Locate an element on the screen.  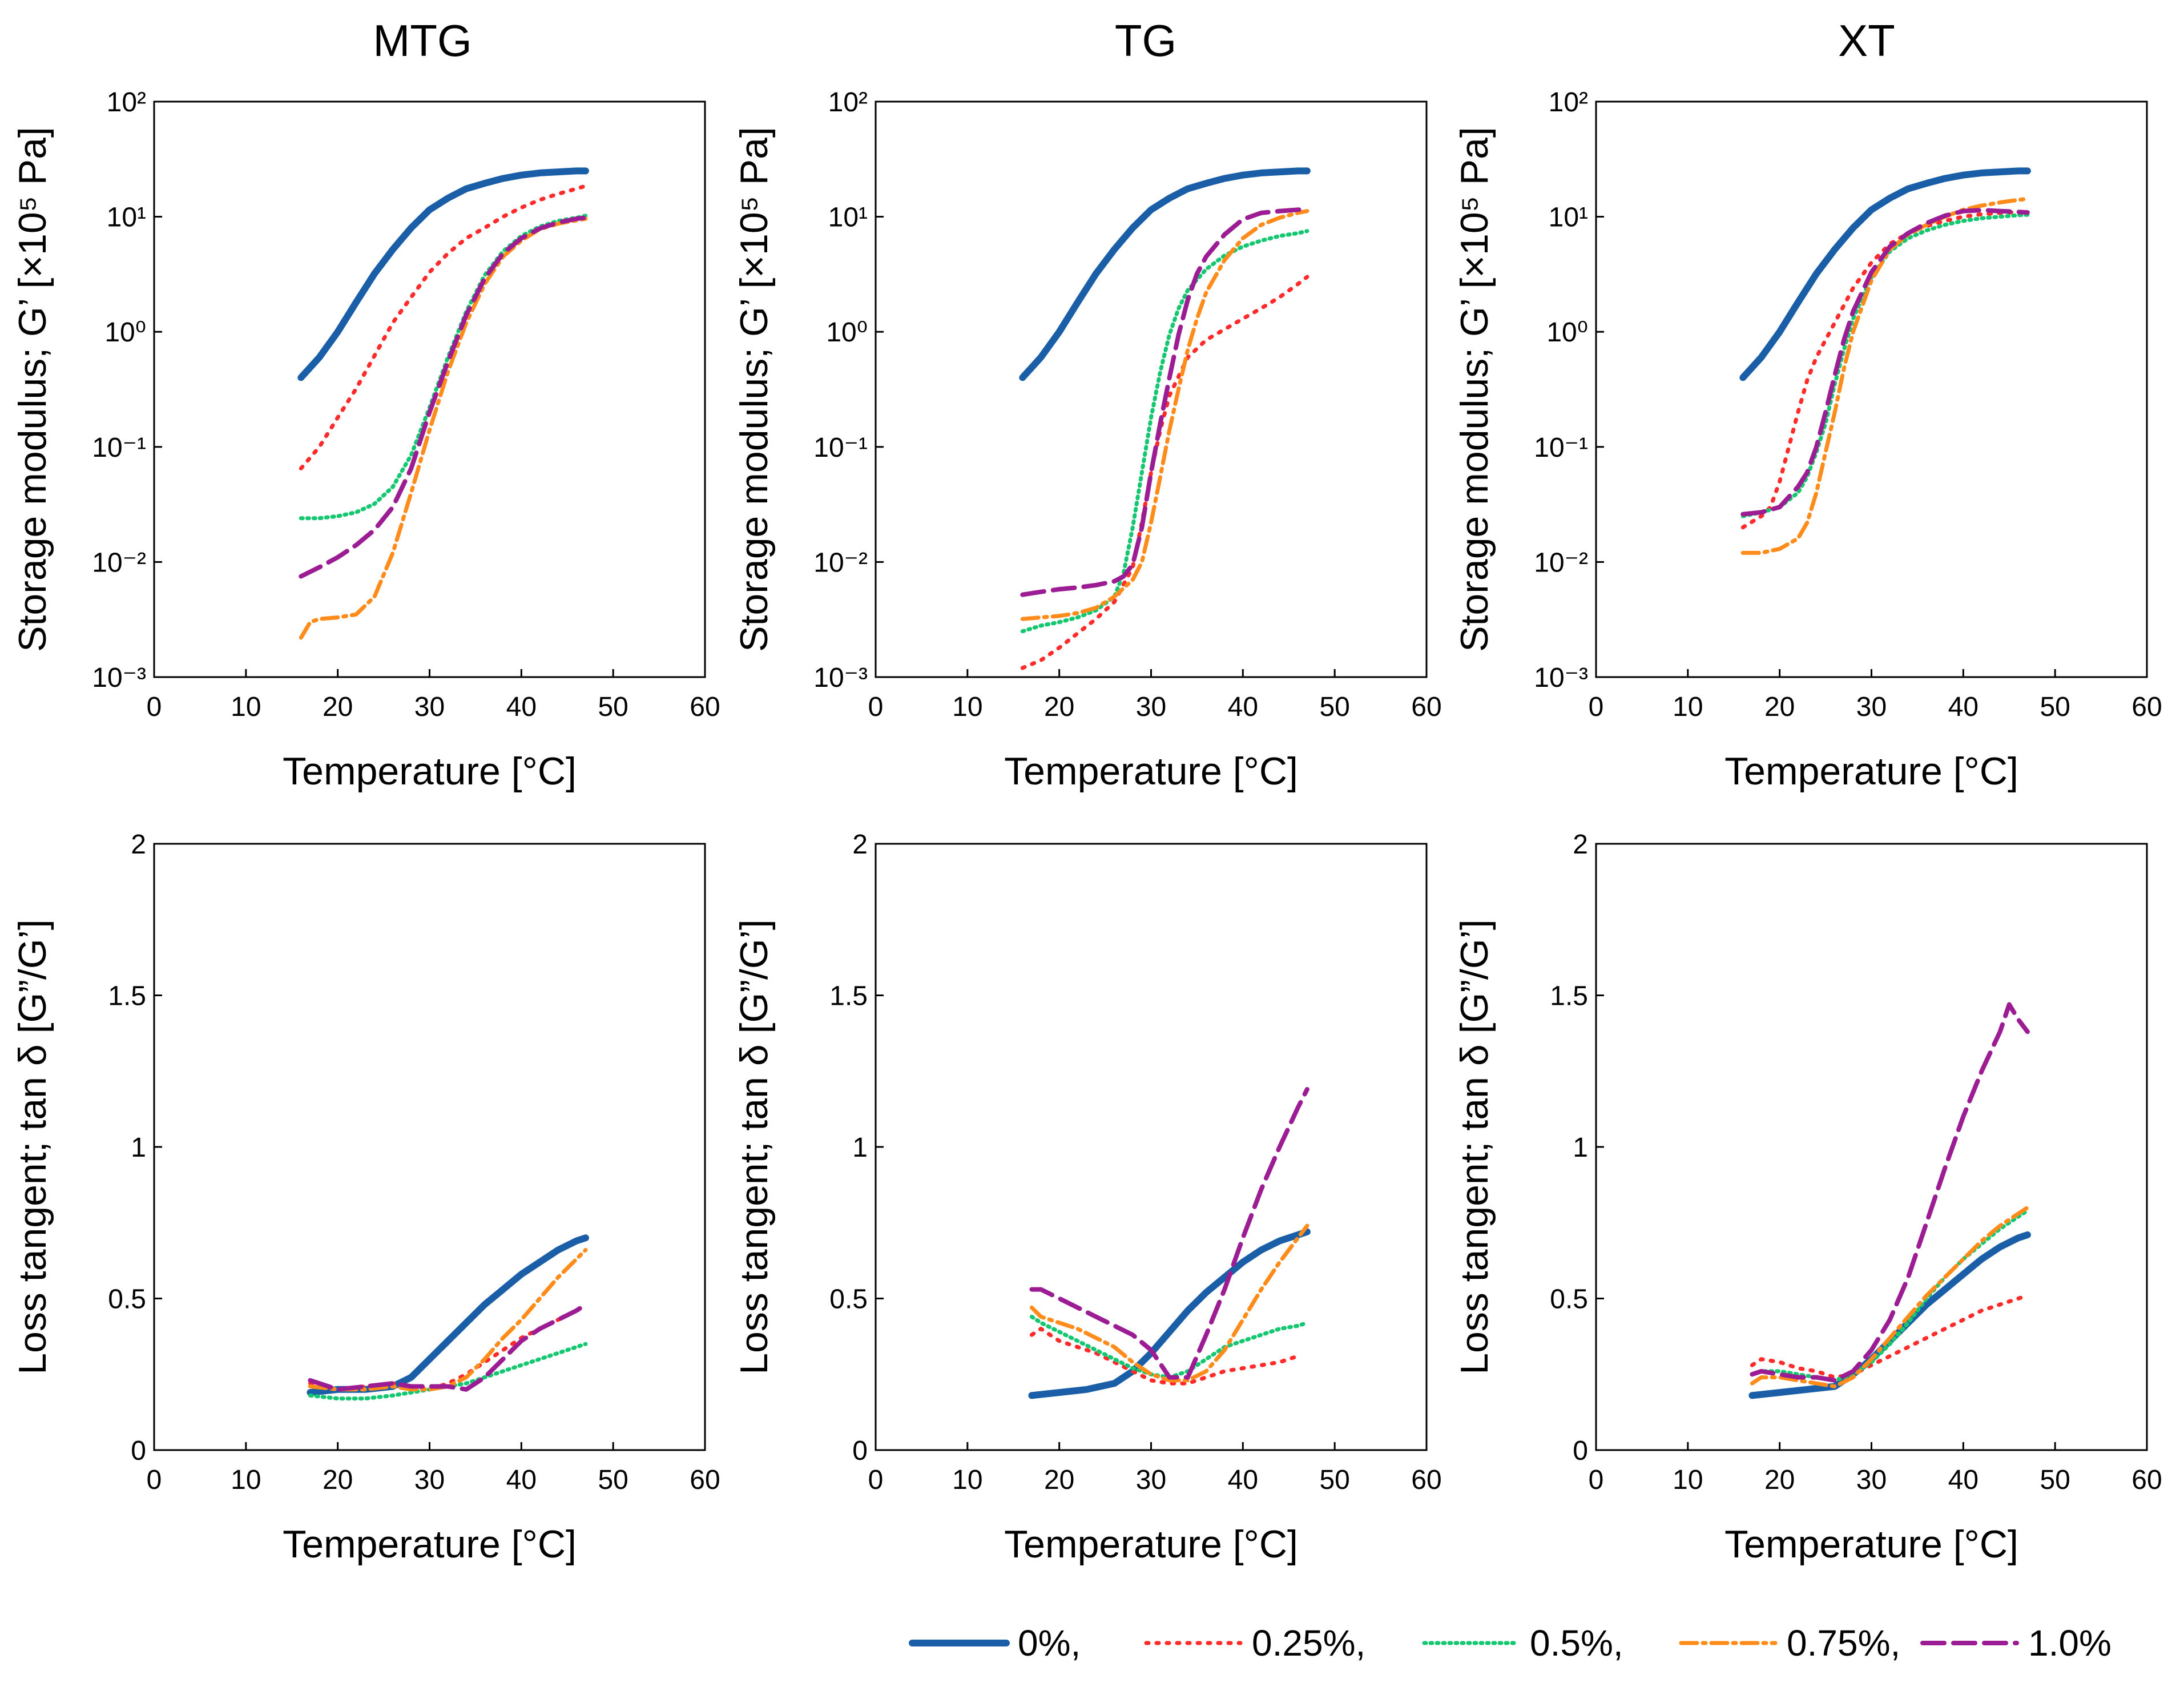
tg-storage-y-tick-label: 10⁻³ is located at coordinates (840, 678).